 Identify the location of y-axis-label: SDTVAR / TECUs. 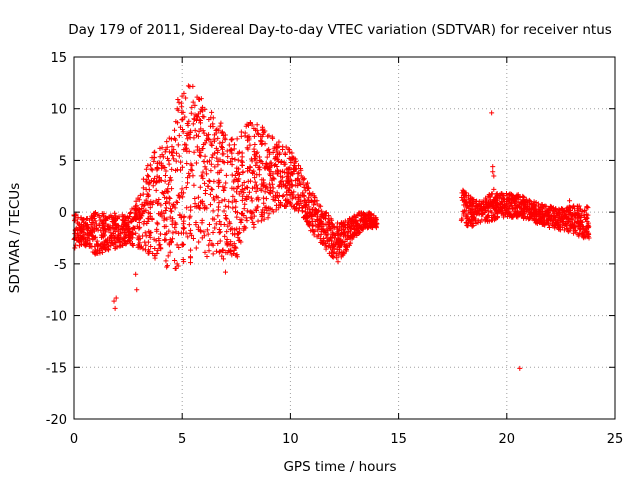
(15, 238).